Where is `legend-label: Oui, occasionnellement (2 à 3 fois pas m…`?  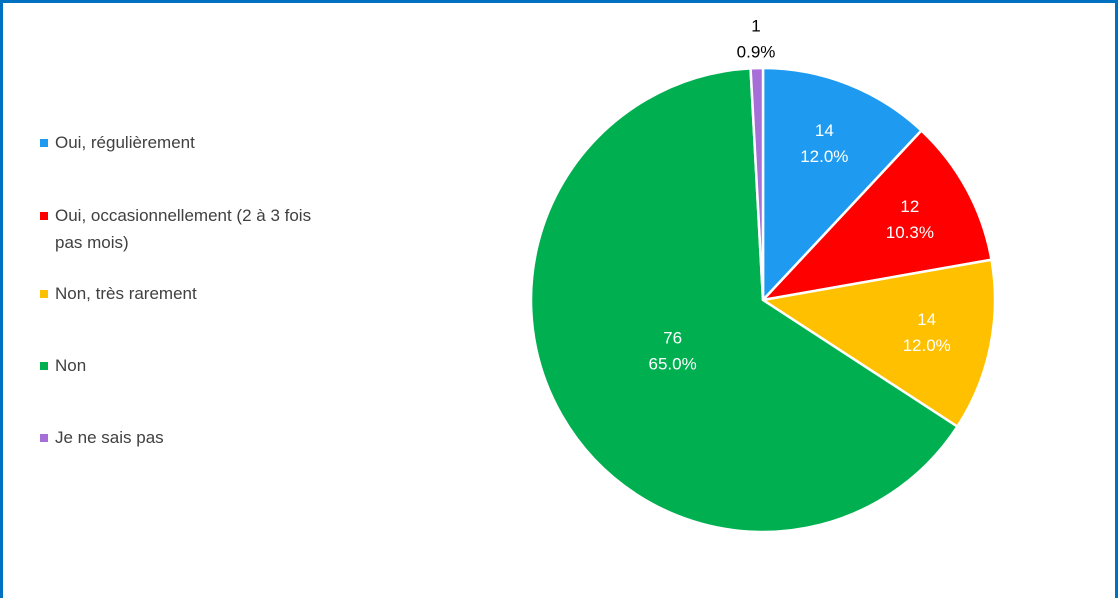
legend-label: Oui, occasionnellement (2 à 3 fois pas m… is located at coordinates (183, 229).